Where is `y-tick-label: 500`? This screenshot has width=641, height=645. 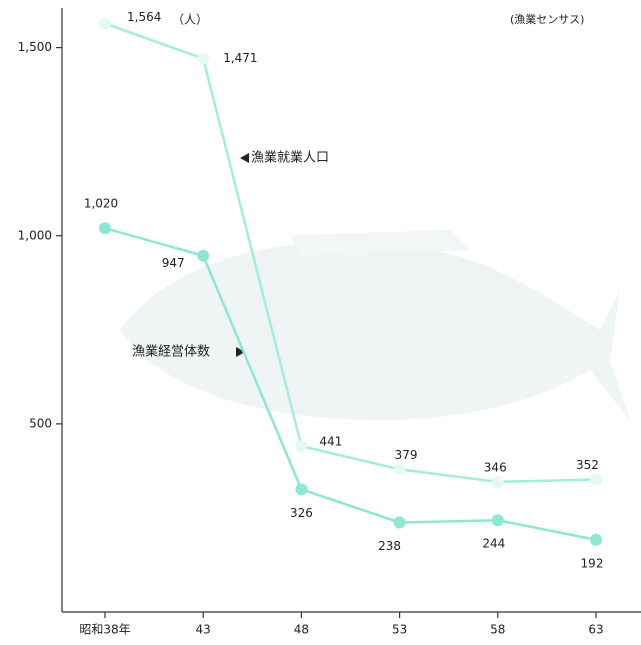
y-tick-label: 500 is located at coordinates (40, 423).